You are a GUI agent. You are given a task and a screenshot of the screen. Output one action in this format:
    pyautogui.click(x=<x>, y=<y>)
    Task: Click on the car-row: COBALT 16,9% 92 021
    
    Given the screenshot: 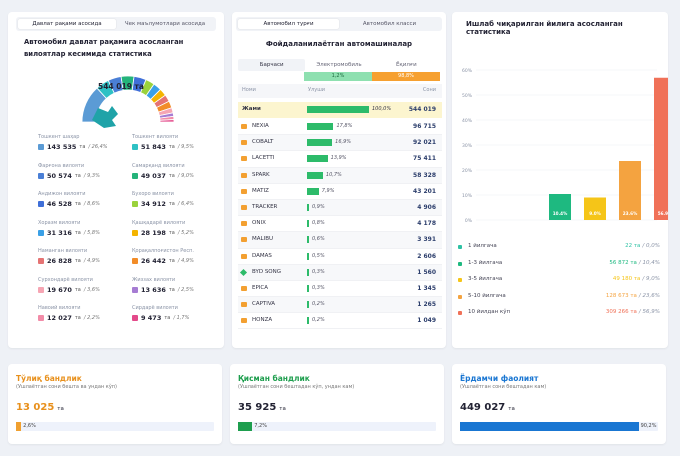 What is the action you would take?
    pyautogui.click(x=340, y=143)
    